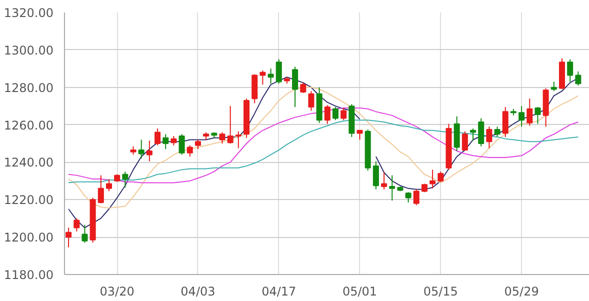 The width and height of the screenshot is (589, 301). What do you see at coordinates (521, 291) in the screenshot?
I see `x-tick-label: 05/29` at bounding box center [521, 291].